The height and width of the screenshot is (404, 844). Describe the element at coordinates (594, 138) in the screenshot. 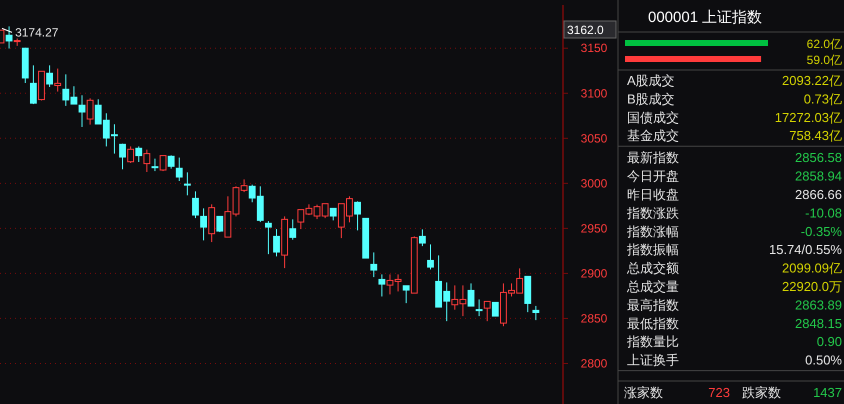

I see `y-tick-label: 3050` at that location.